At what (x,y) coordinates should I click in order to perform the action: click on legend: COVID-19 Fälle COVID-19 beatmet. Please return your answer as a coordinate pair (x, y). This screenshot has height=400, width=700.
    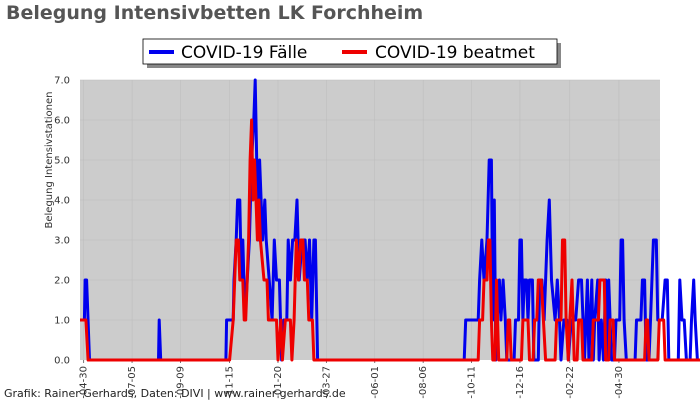
    Looking at the image, I should click on (351, 53).